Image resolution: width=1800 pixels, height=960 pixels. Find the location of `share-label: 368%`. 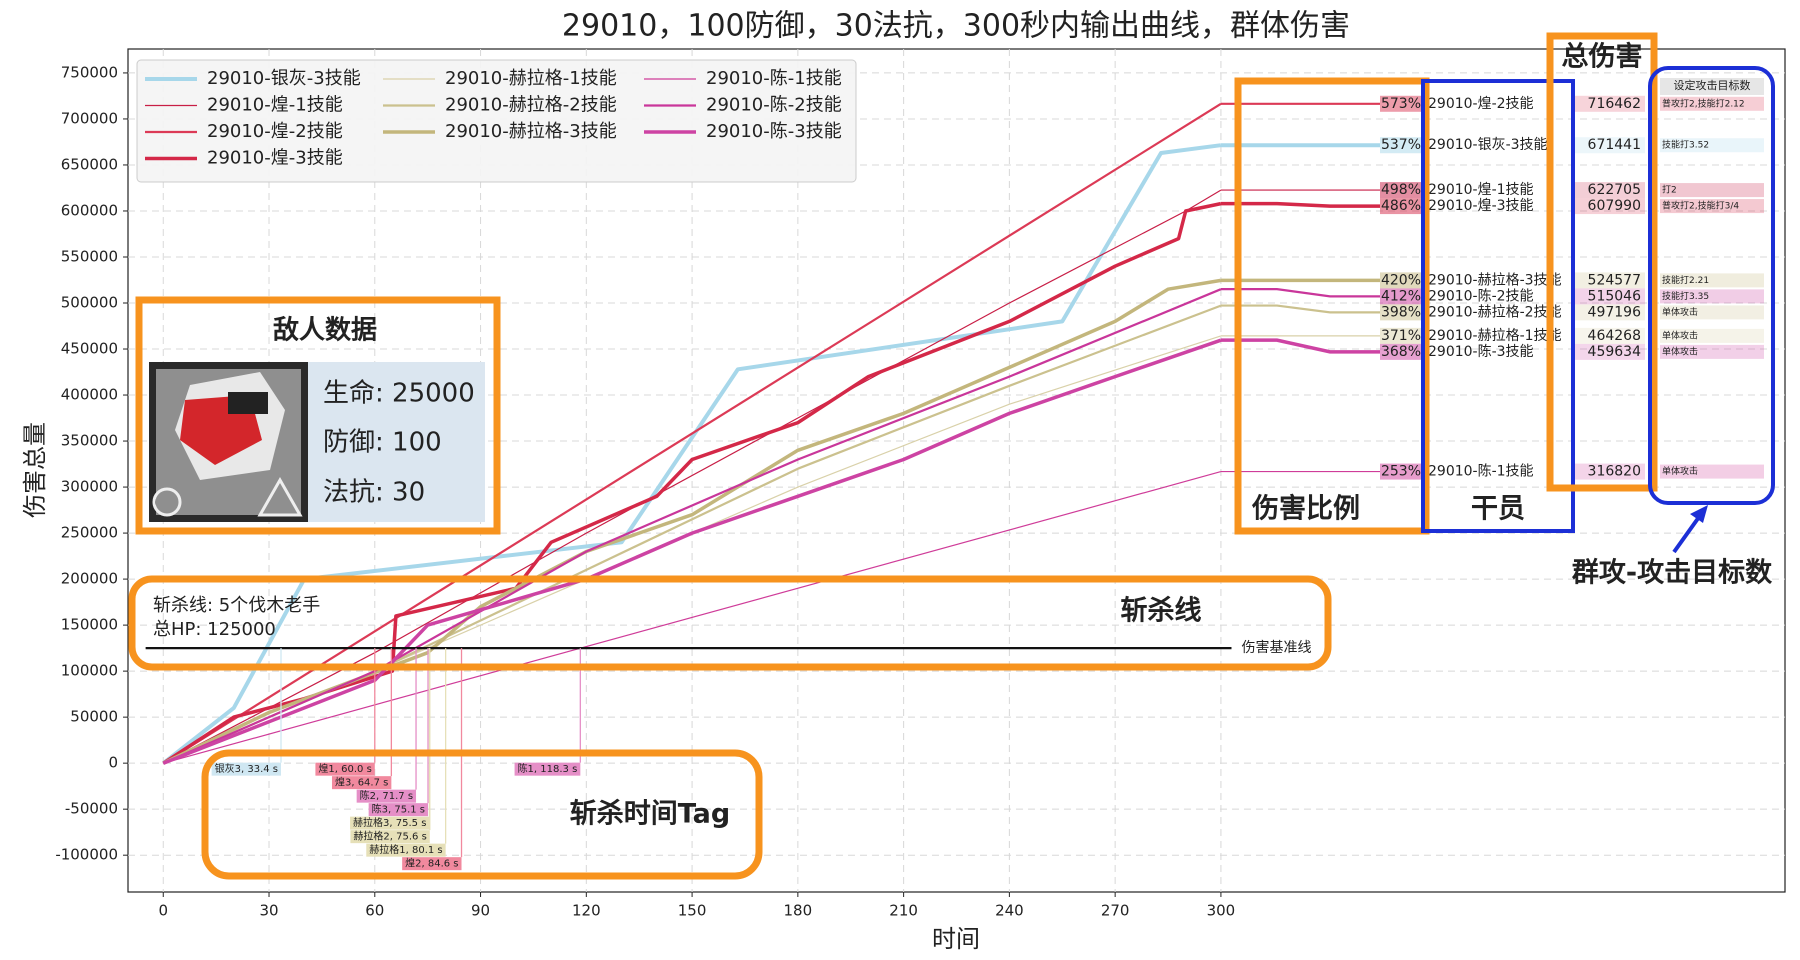

share-label: 368% is located at coordinates (1401, 352).